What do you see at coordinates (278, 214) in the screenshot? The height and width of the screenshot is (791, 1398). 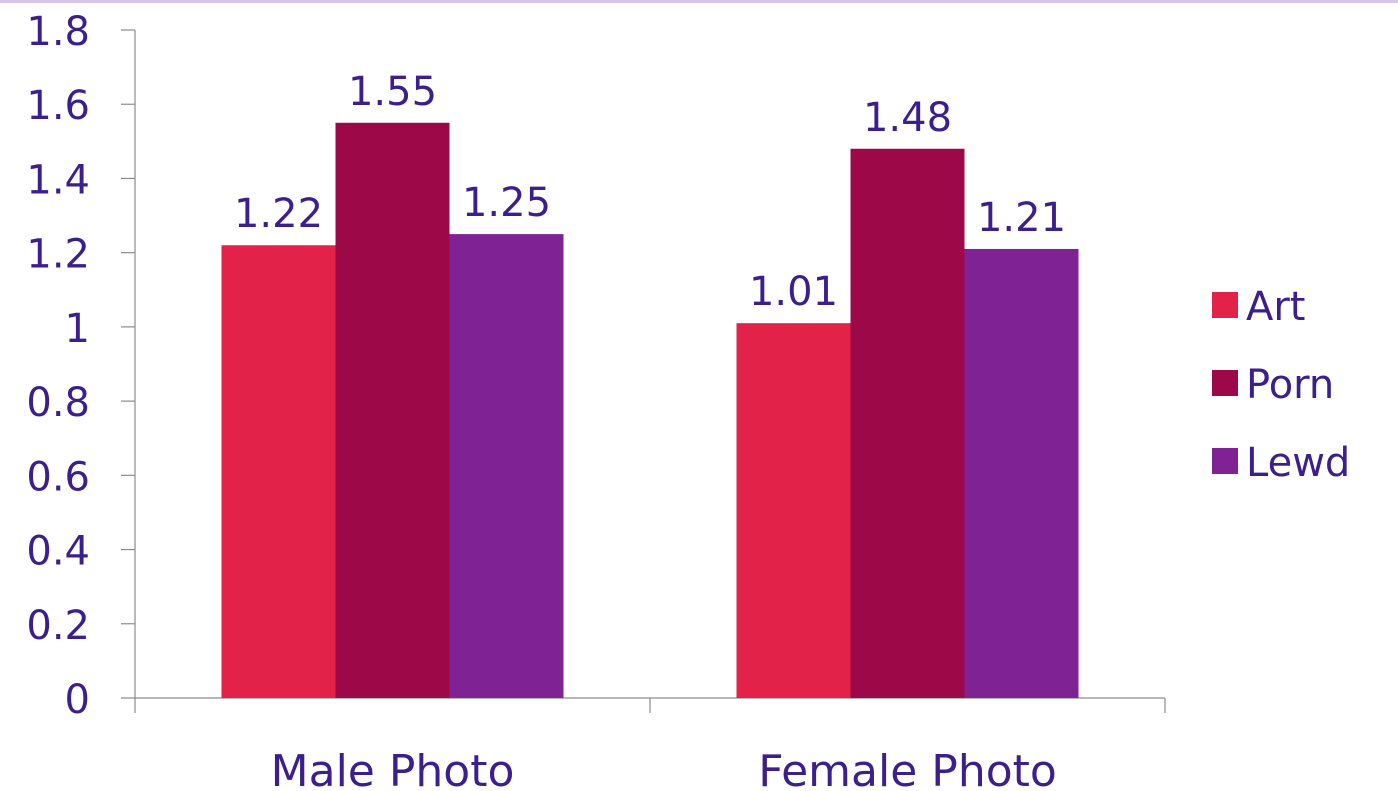 I see `data-label: 1.22` at bounding box center [278, 214].